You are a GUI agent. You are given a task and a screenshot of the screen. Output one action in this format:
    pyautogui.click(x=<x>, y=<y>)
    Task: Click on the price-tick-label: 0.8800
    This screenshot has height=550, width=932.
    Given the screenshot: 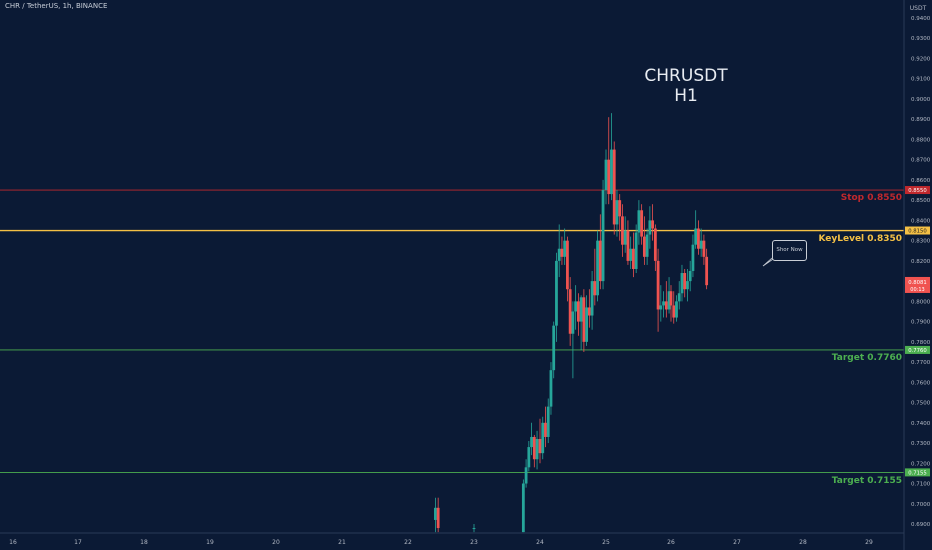 What is the action you would take?
    pyautogui.click(x=921, y=140)
    